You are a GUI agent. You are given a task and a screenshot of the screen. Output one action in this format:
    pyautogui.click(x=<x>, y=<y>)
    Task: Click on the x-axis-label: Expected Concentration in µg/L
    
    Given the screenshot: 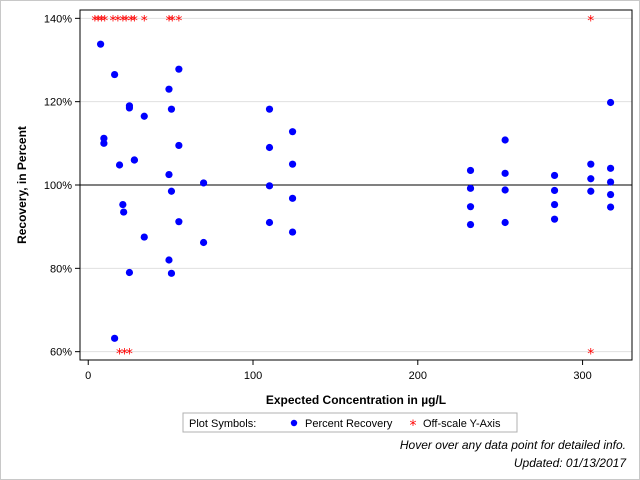 What is the action you would take?
    pyautogui.click(x=356, y=400)
    